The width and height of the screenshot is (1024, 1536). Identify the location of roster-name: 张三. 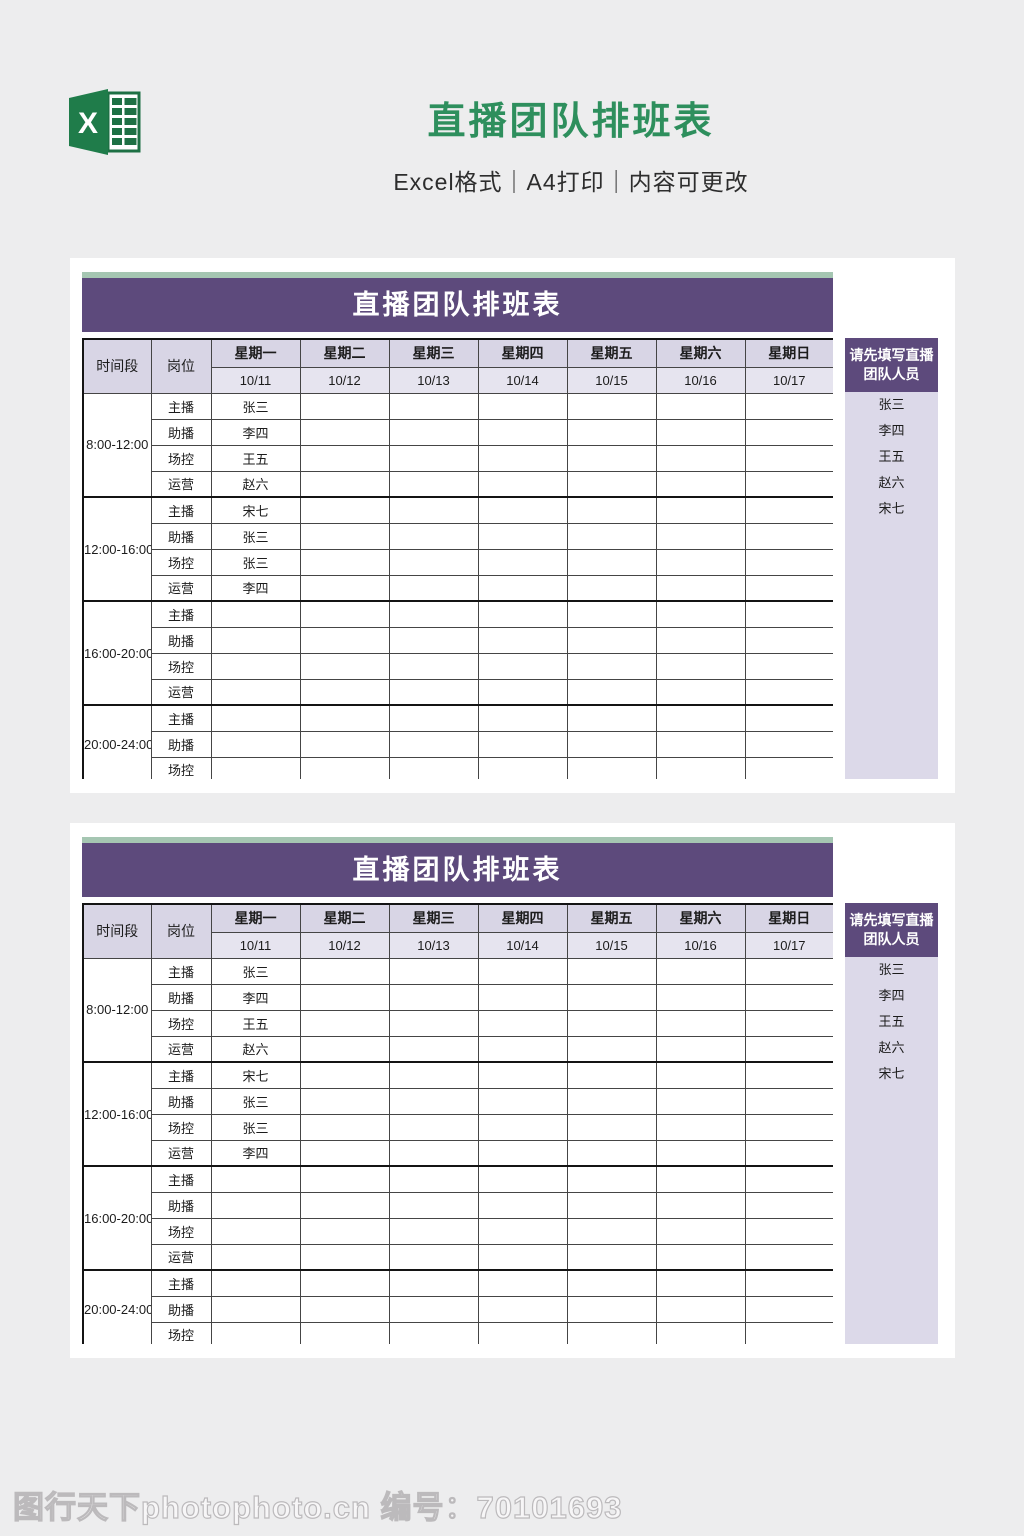
(891, 404).